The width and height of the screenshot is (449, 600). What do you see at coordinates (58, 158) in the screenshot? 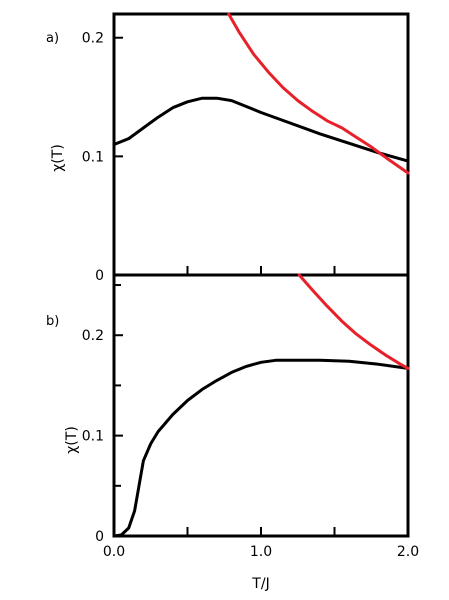
I see `panel-a-ylabel: χ(T)` at bounding box center [58, 158].